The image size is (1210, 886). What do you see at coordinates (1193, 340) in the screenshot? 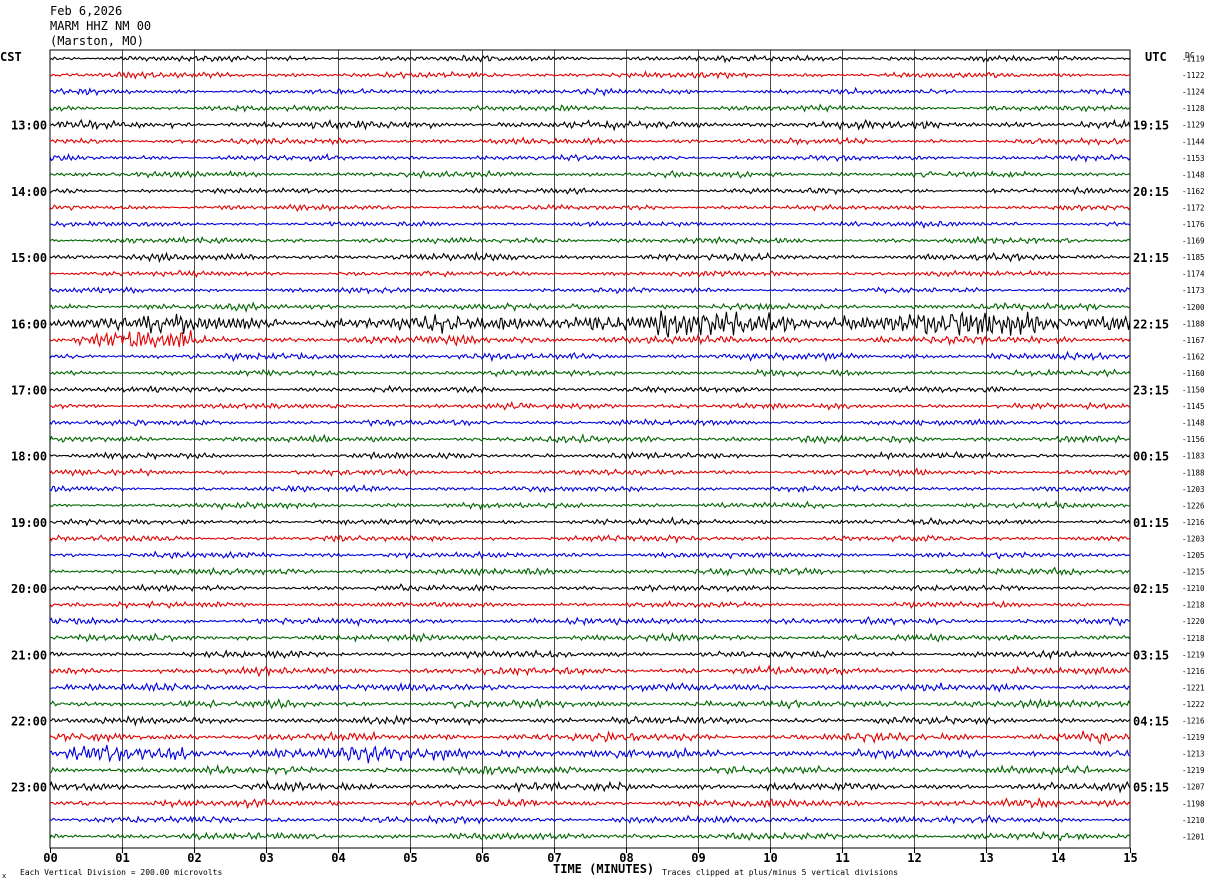
I see `dc-offset-label: -1167` at bounding box center [1193, 340].